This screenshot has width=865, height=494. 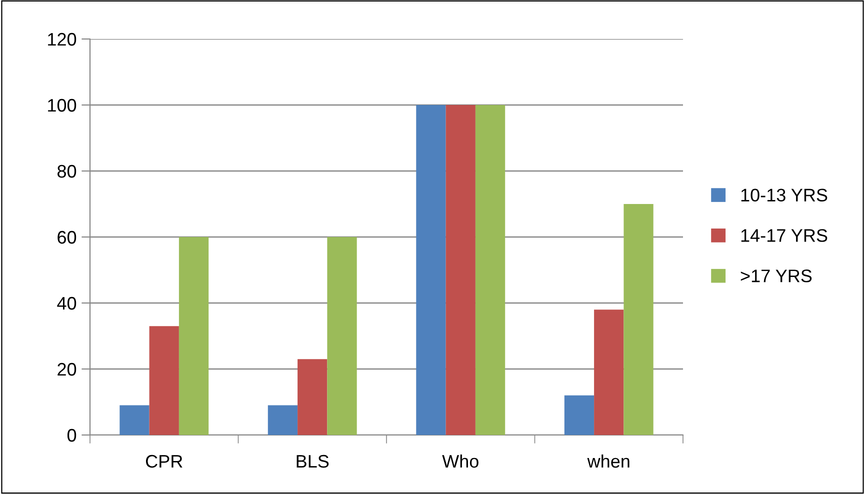 What do you see at coordinates (776, 276) in the screenshot?
I see `legend-label: >17 YRS` at bounding box center [776, 276].